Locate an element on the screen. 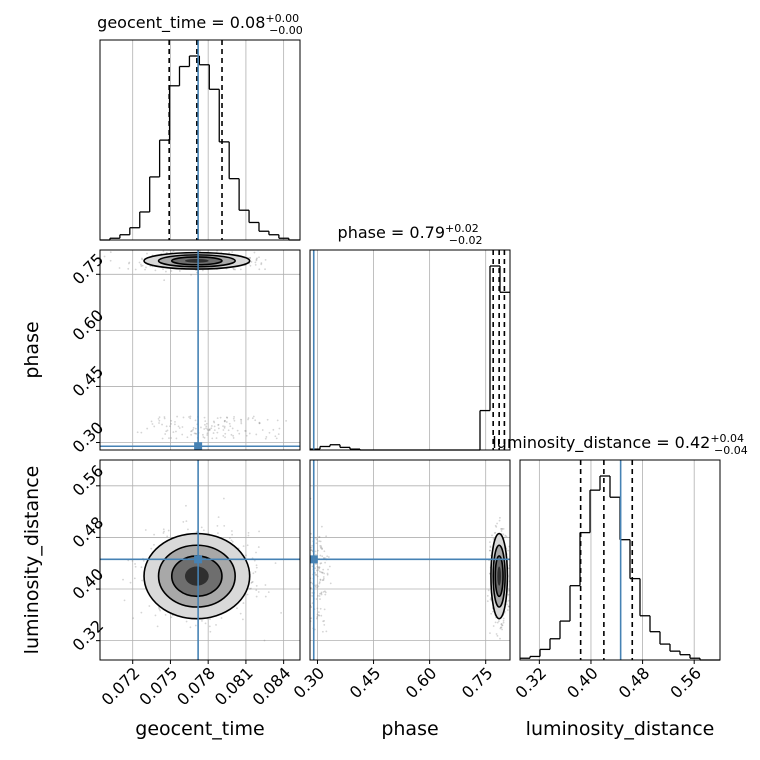 Image resolution: width=760 pixels, height=760 pixels. tick-label-x-geocent_time-4: 0.084 is located at coordinates (272, 686).